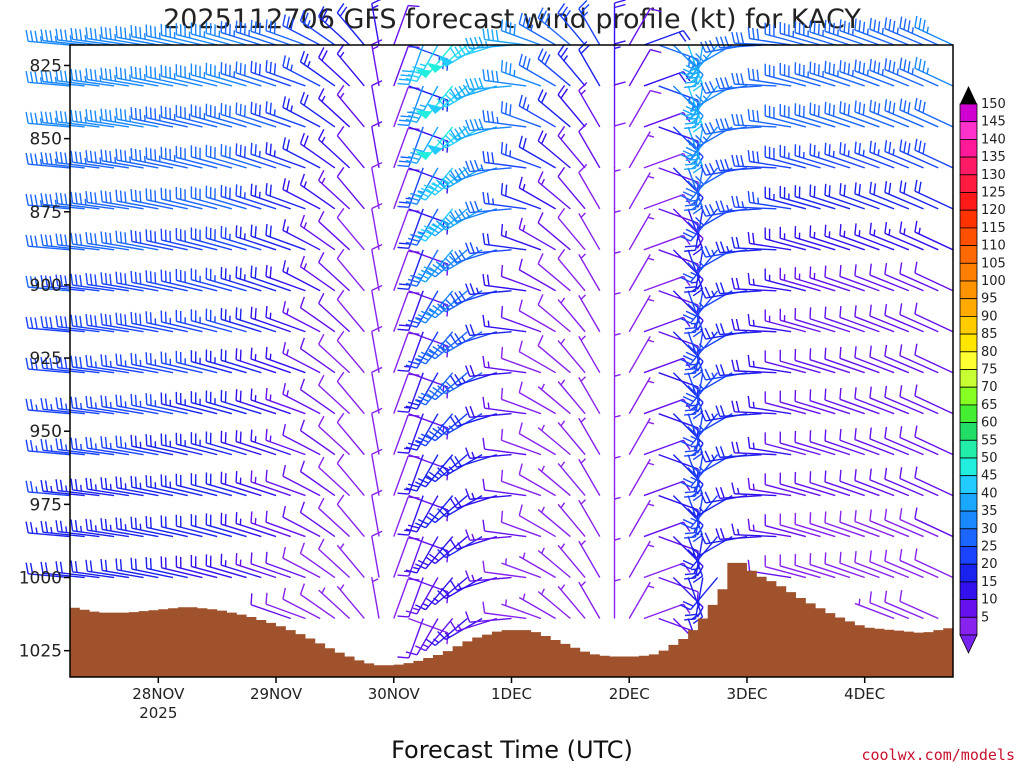 The width and height of the screenshot is (1024, 768). What do you see at coordinates (938, 755) in the screenshot?
I see `credit-link: coolwx.com/models` at bounding box center [938, 755].